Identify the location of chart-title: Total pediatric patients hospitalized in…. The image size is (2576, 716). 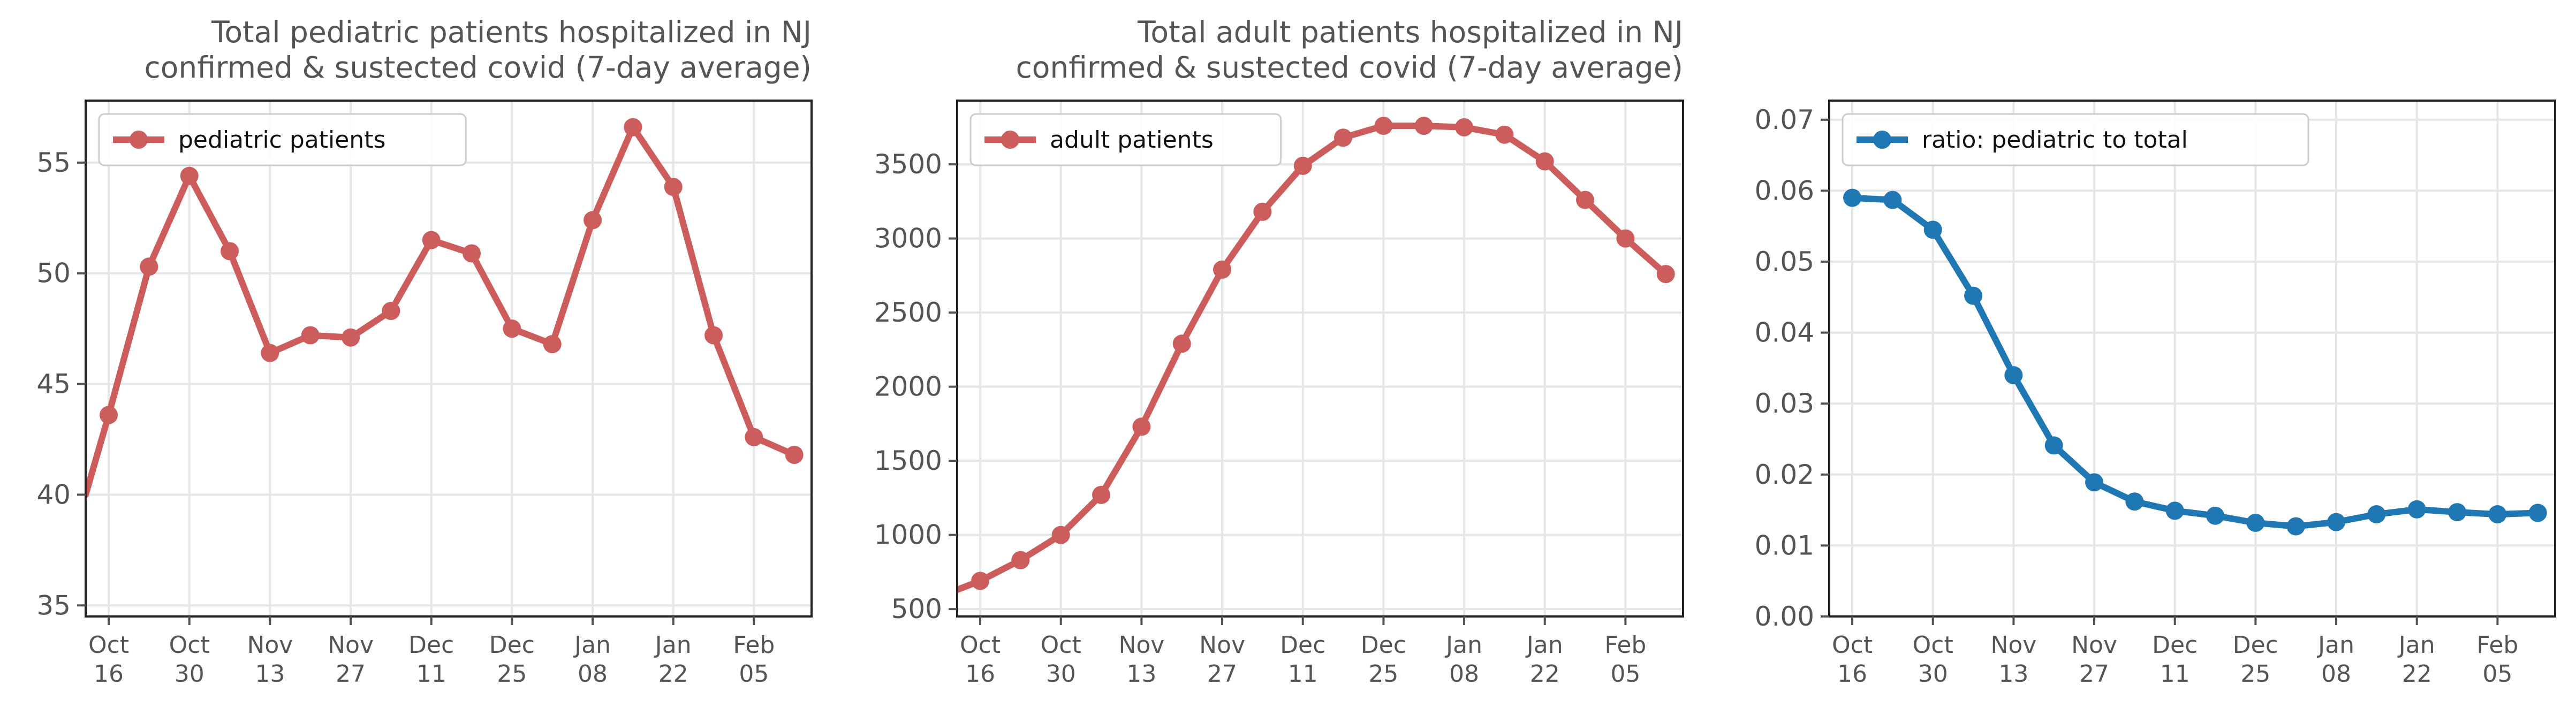
(511, 32).